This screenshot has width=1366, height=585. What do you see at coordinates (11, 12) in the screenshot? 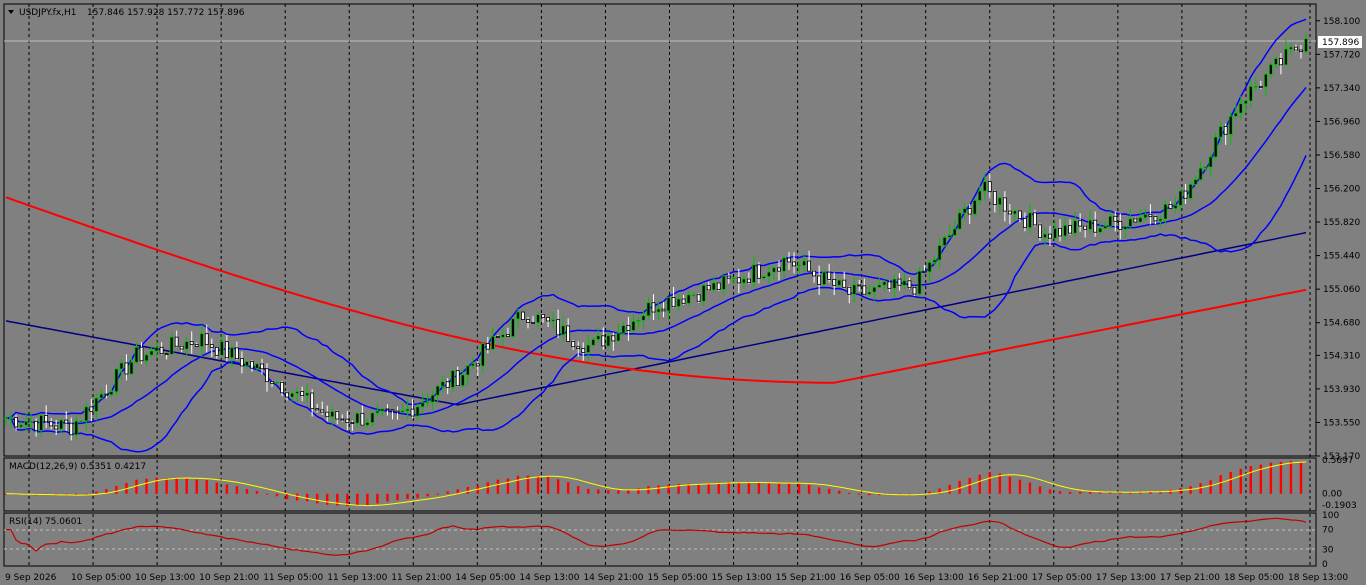
I see `chart-menu-triangle-icon` at bounding box center [11, 12].